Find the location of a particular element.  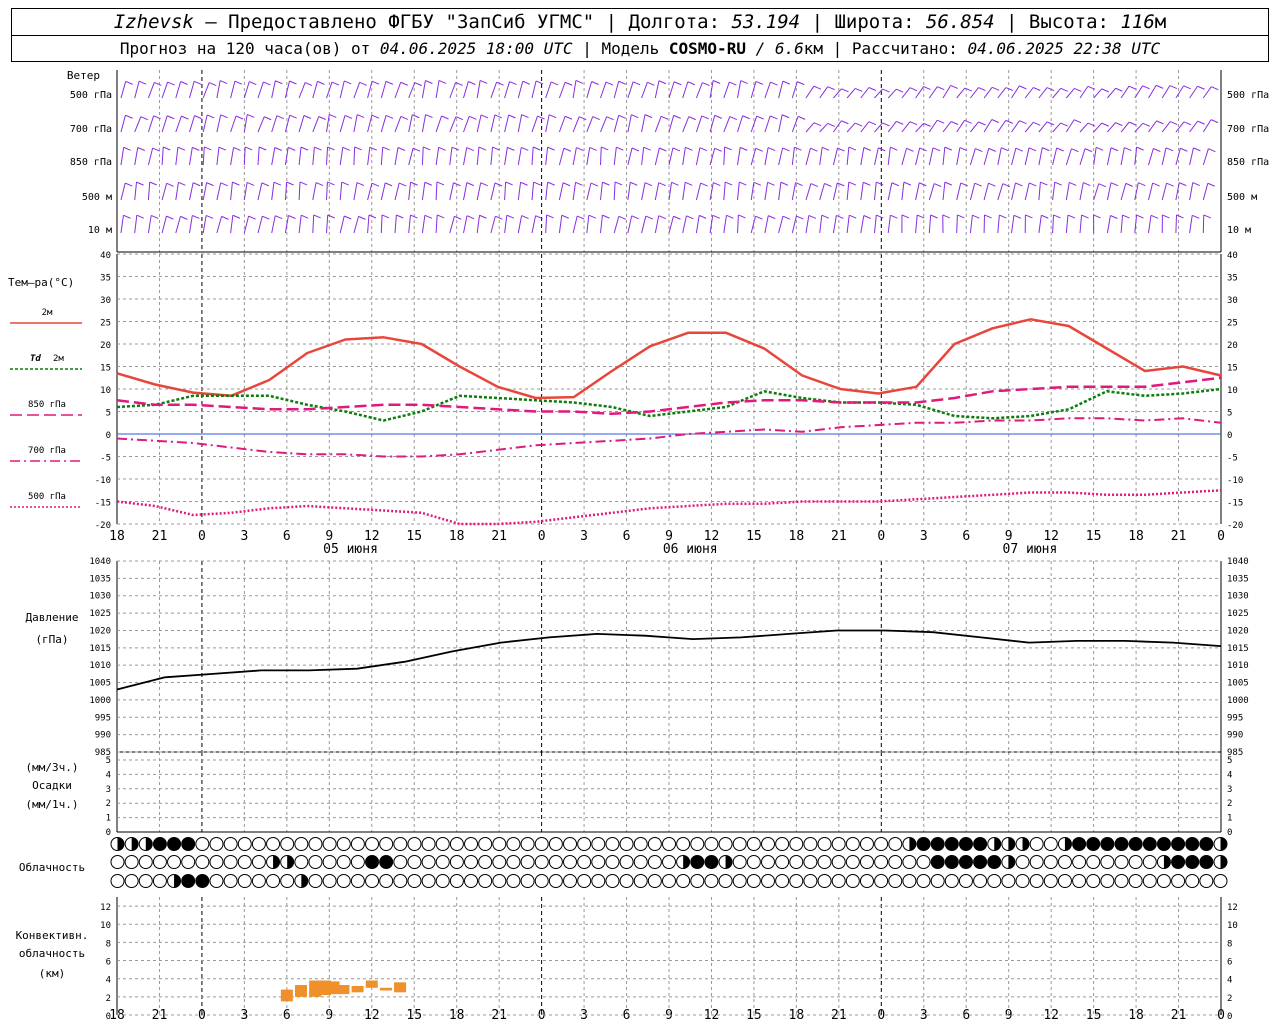

bottom-xtick: 15 is located at coordinates (1094, 1015).